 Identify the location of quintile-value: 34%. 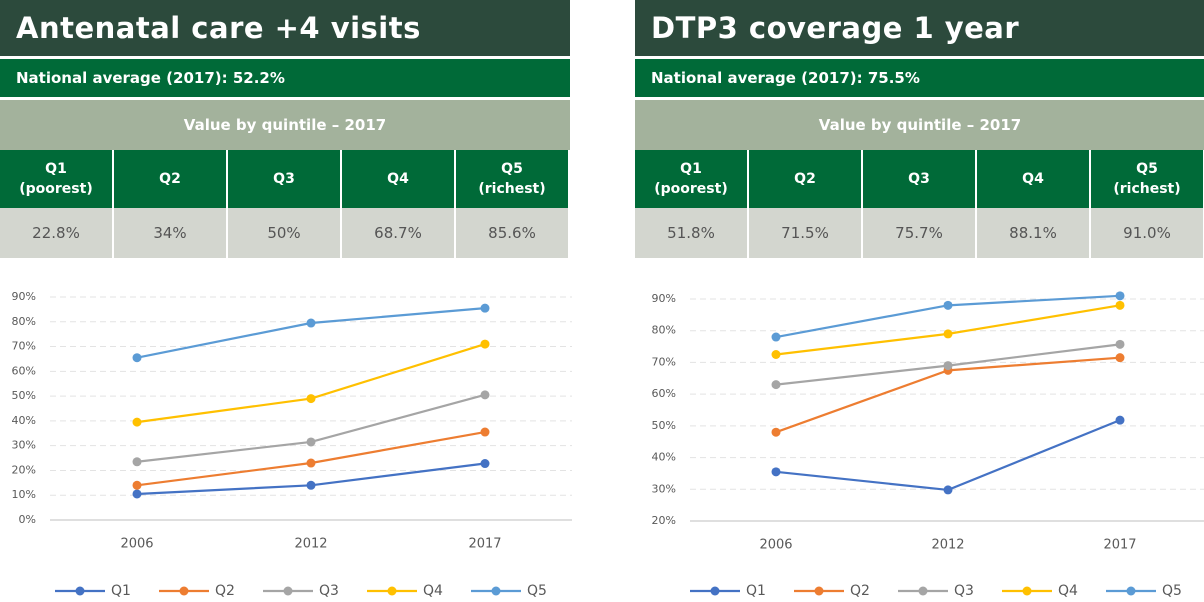
(171, 233).